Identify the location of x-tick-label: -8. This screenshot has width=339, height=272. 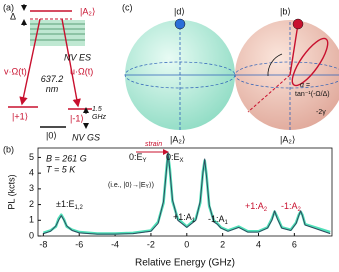
(43, 244).